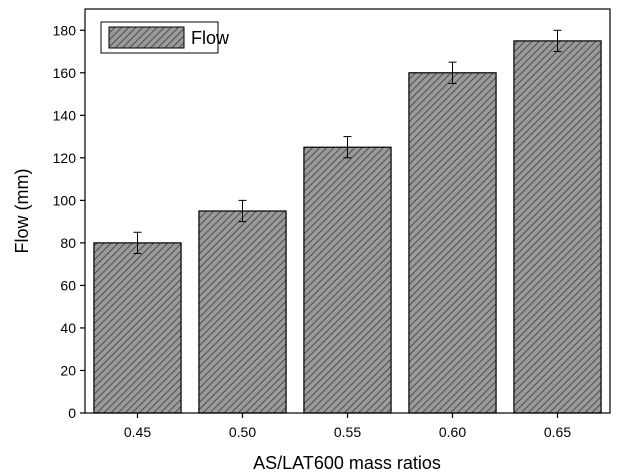  Describe the element at coordinates (69, 221) in the screenshot. I see `y-axis-ticks: 0 20 40 60 80 100 120 140 160 180` at that location.